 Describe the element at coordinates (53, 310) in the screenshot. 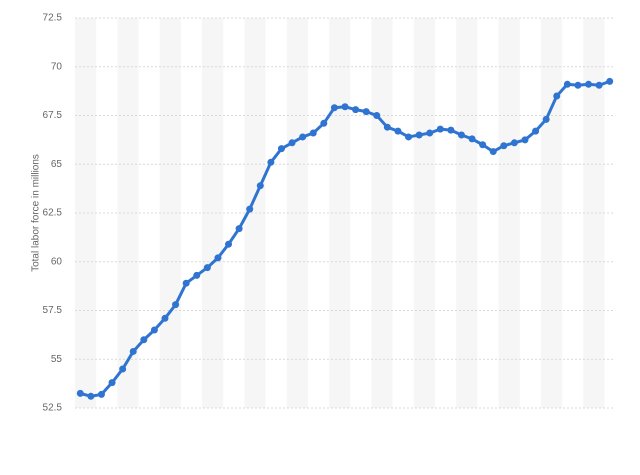

I see `y-tick-label: 57.5` at that location.